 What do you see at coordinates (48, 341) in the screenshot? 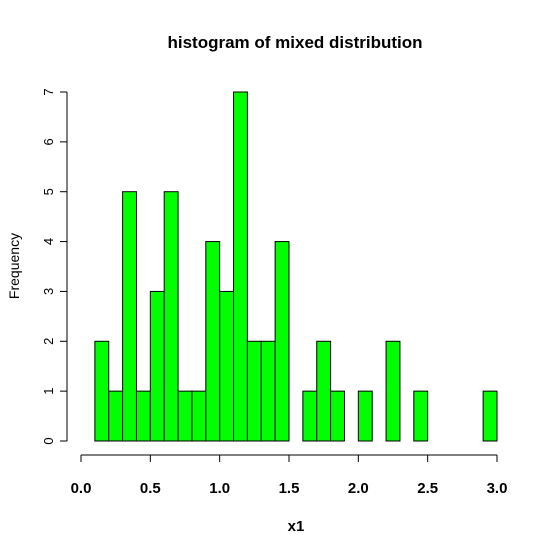
I see `y-tick-label: 2` at bounding box center [48, 341].